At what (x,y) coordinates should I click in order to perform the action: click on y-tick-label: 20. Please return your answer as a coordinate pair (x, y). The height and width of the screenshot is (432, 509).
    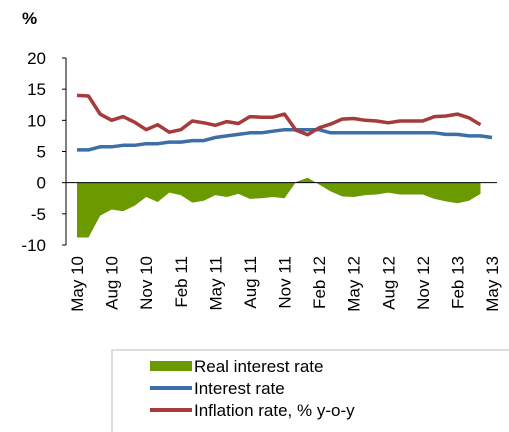
    Looking at the image, I should click on (36, 58).